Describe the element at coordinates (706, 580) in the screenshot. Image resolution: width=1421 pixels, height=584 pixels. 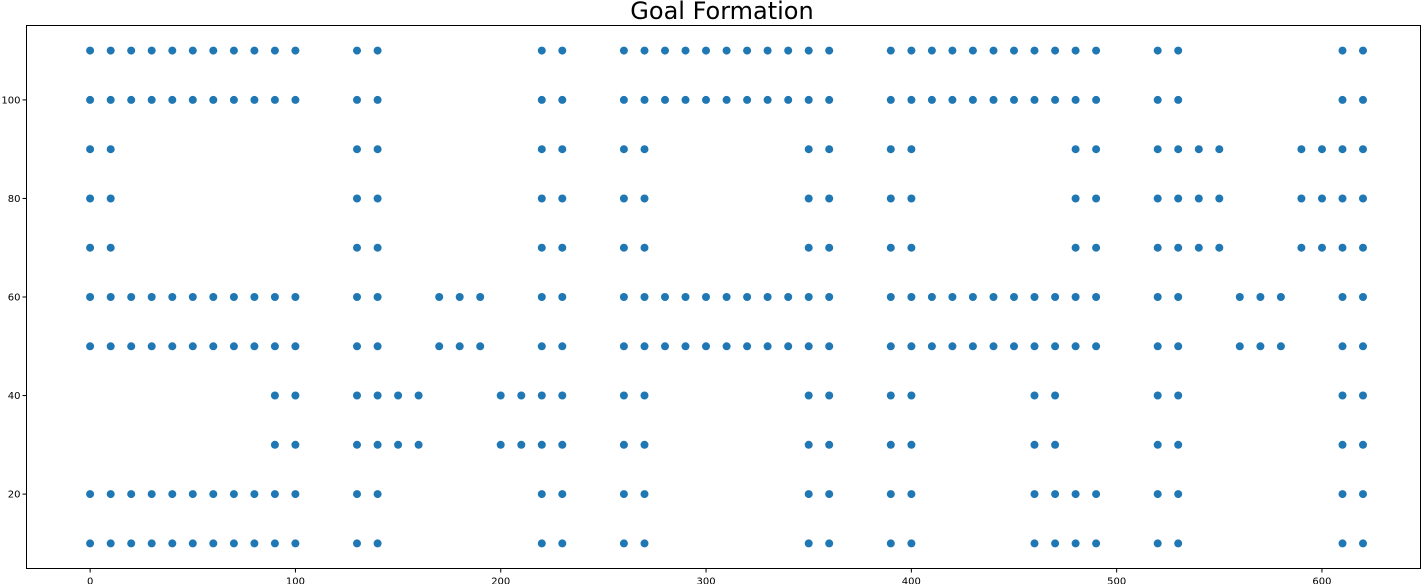
I see `x-tick-label: 300` at that location.